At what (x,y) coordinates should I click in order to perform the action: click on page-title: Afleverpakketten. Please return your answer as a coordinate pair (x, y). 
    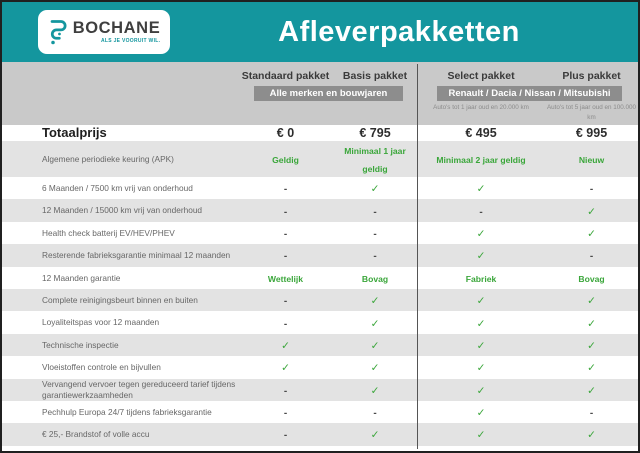
    Looking at the image, I should click on (399, 31).